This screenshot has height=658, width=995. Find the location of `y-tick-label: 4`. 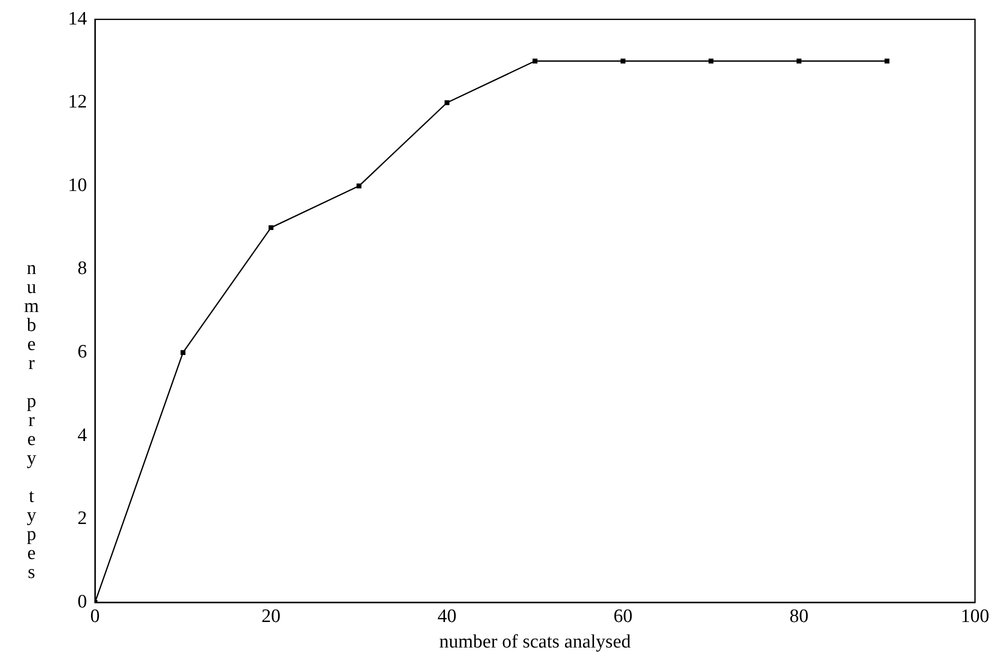

y-tick-label: 4 is located at coordinates (83, 435).